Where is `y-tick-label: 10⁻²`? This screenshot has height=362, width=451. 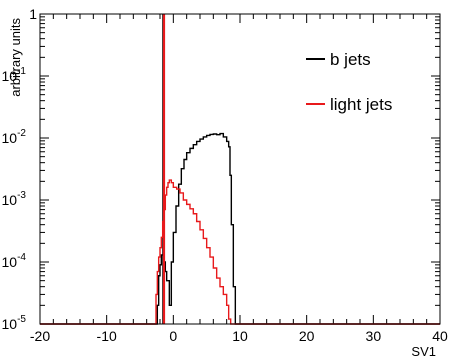
y-tick-label: 10⁻² is located at coordinates (14, 137).